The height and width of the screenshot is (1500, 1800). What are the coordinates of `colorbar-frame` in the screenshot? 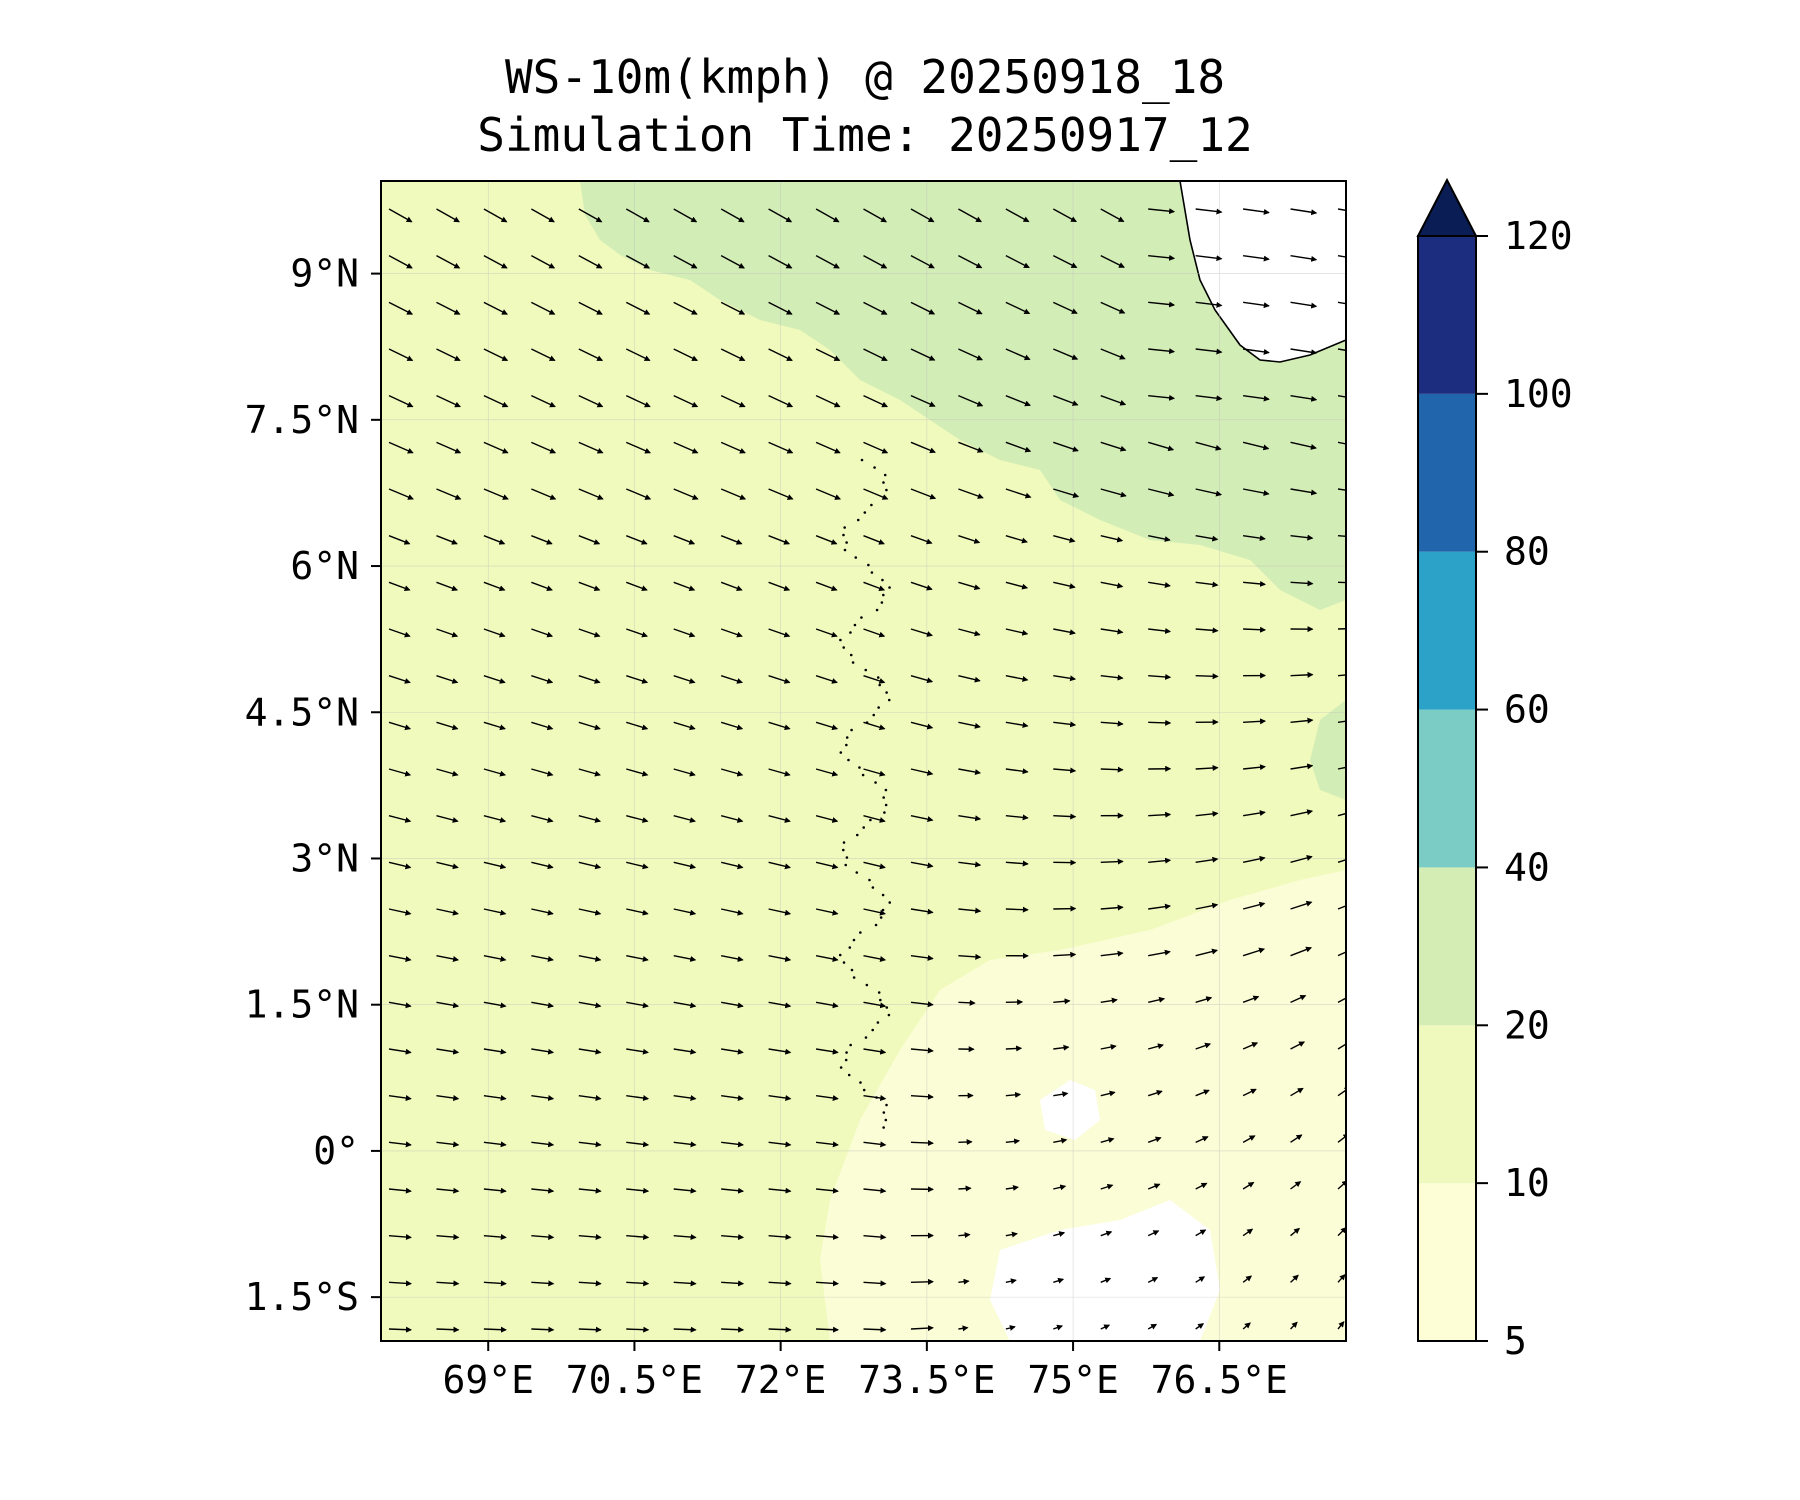 It's located at (1447, 788).